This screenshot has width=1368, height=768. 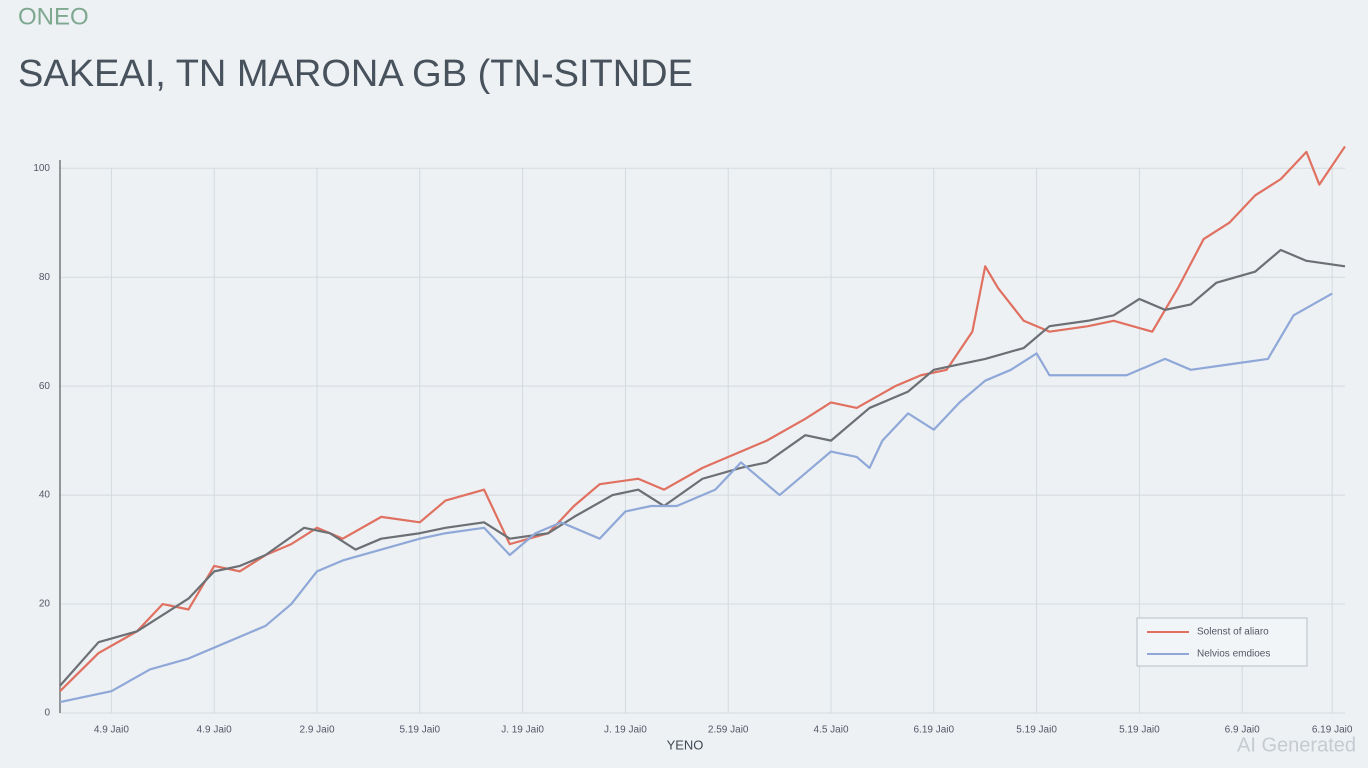 I want to click on y-tick-label: 60, so click(x=45, y=386).